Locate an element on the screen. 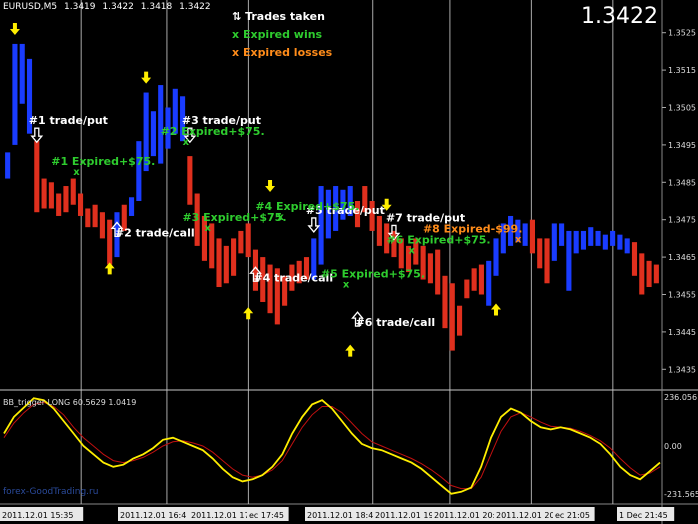 The width and height of the screenshot is (698, 524). win-label: #6 Expired+$75. is located at coordinates (439, 240).